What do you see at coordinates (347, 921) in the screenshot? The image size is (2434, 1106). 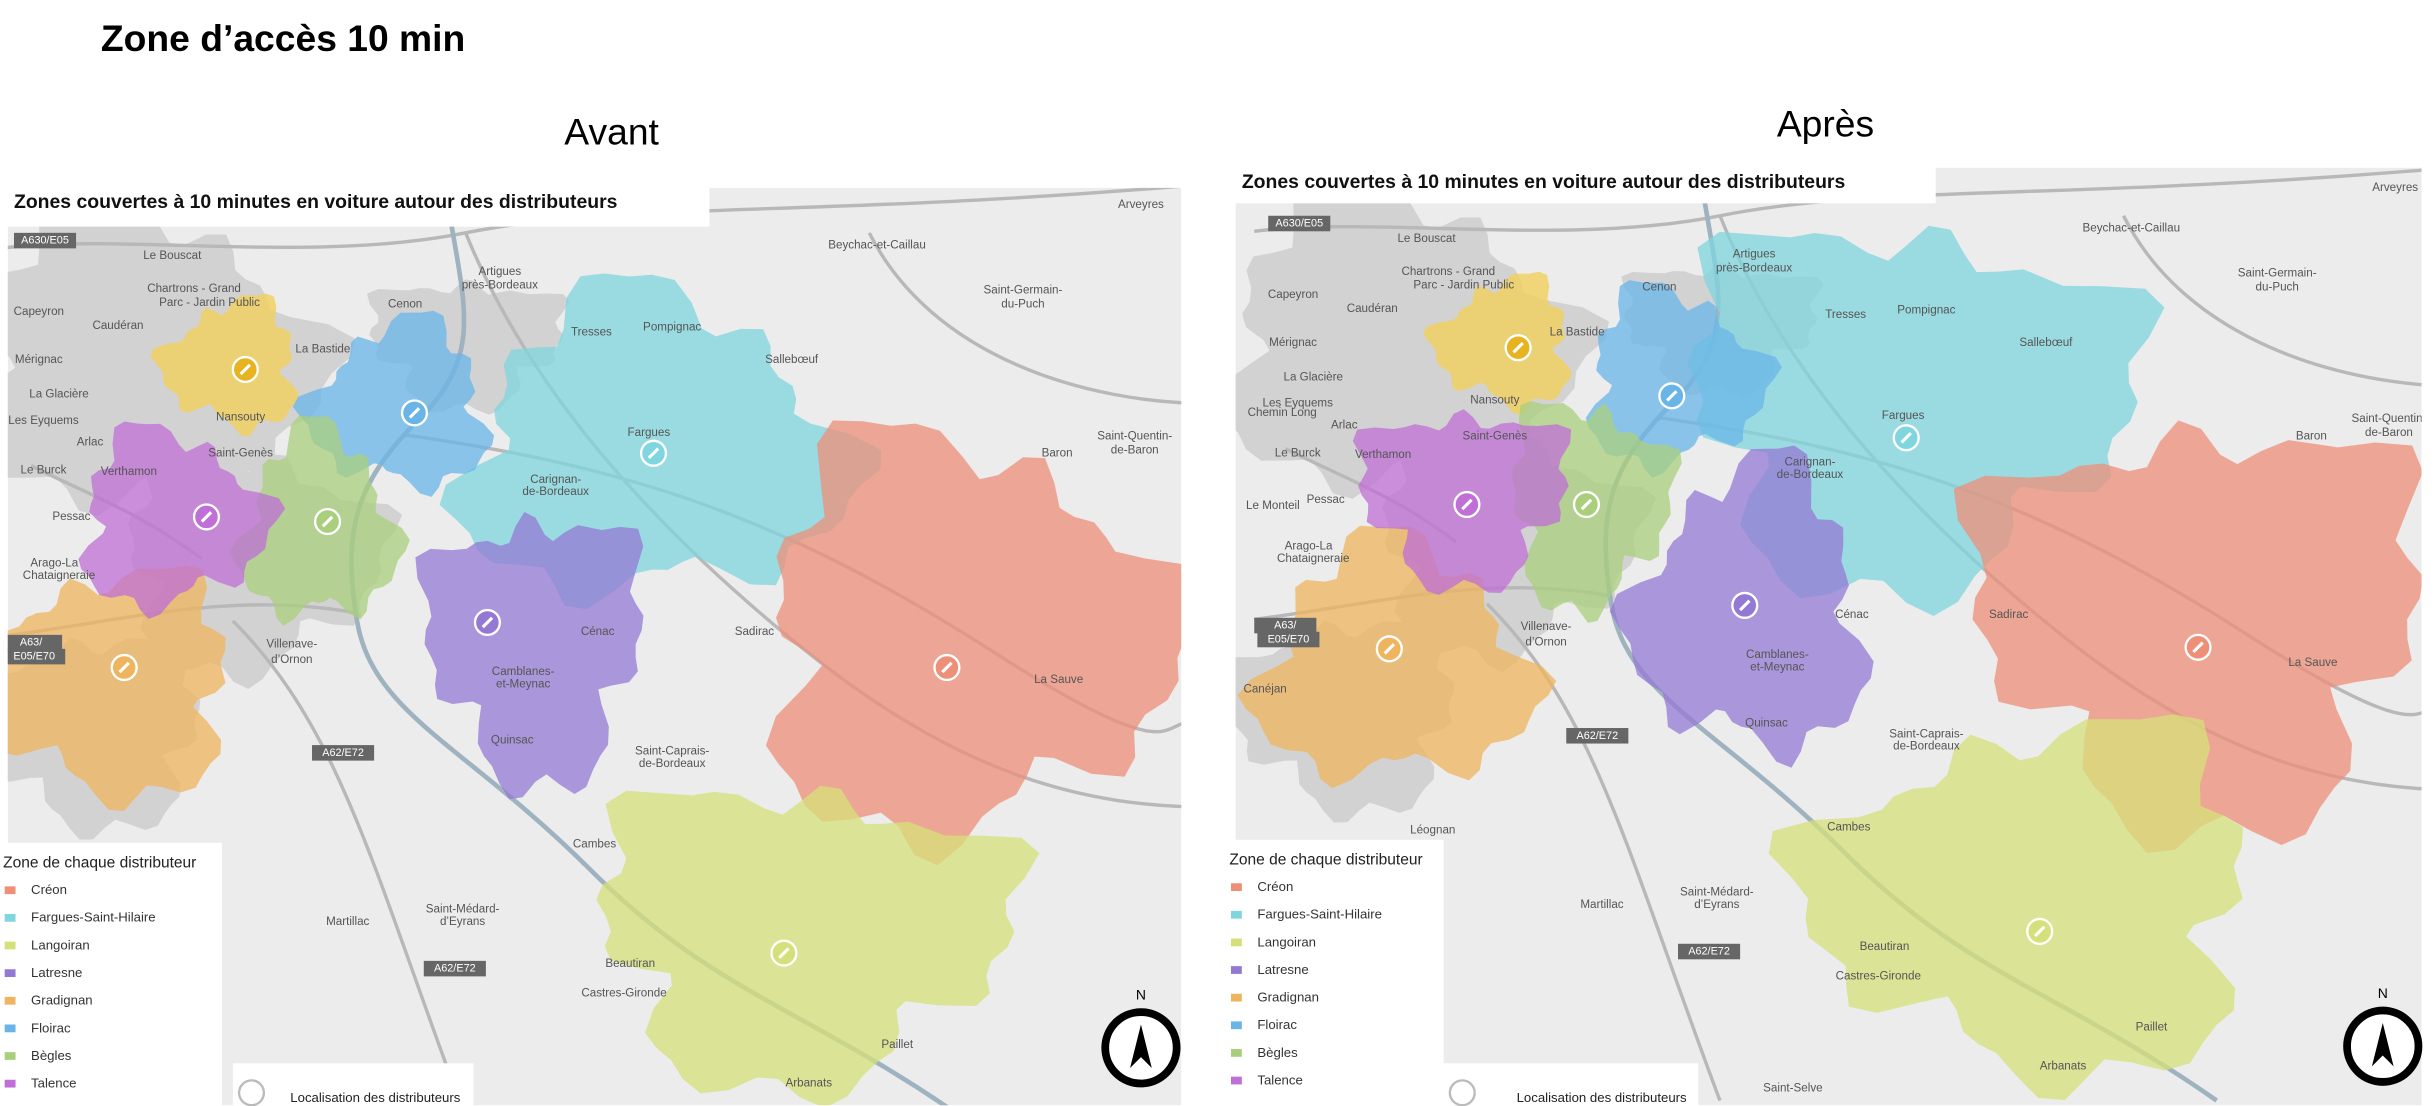 I see `place-label: Martillac` at bounding box center [347, 921].